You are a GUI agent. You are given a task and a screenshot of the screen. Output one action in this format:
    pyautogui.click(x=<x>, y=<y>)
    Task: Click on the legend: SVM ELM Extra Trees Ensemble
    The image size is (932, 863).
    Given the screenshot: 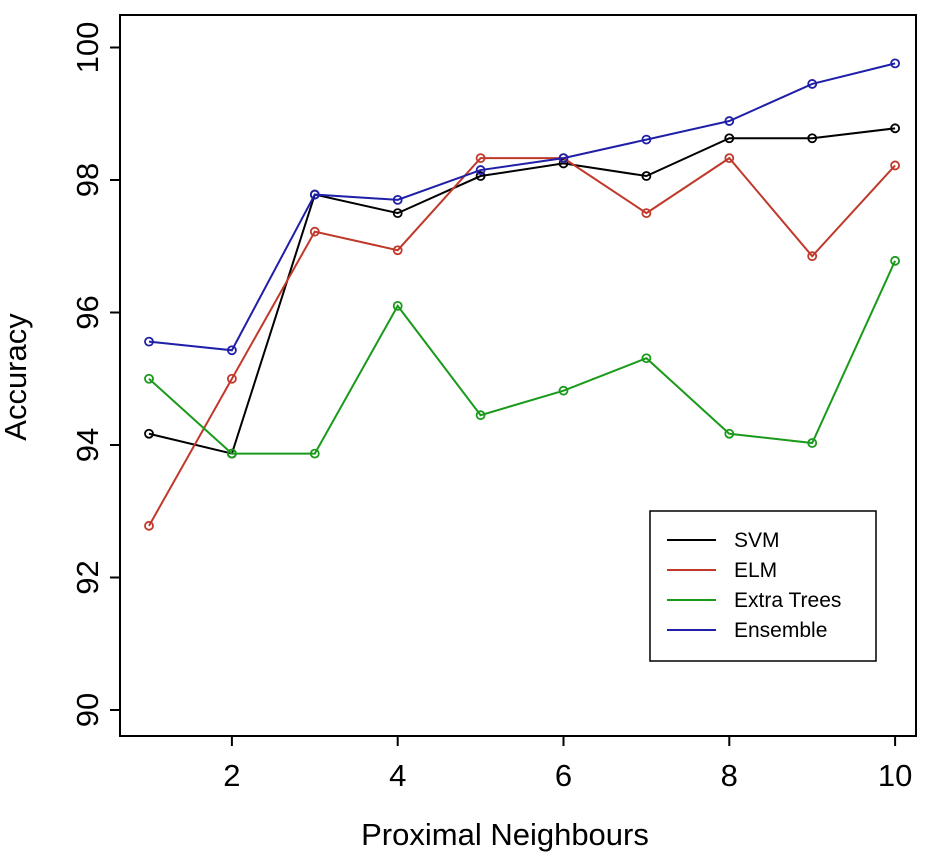 What is the action you would take?
    pyautogui.click(x=763, y=586)
    